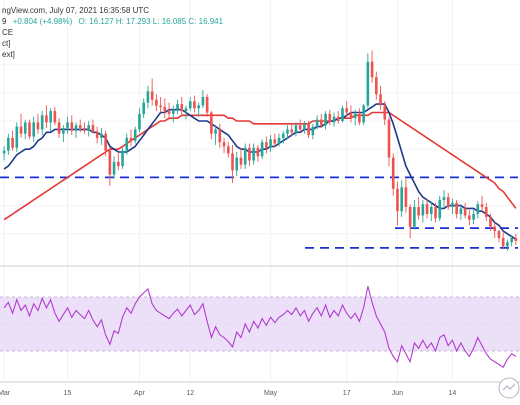  Describe the element at coordinates (151, 21) in the screenshot. I see `header-ohlc: O: 16.127 H: 17.293 L: 16.085 C: 16.941` at that location.